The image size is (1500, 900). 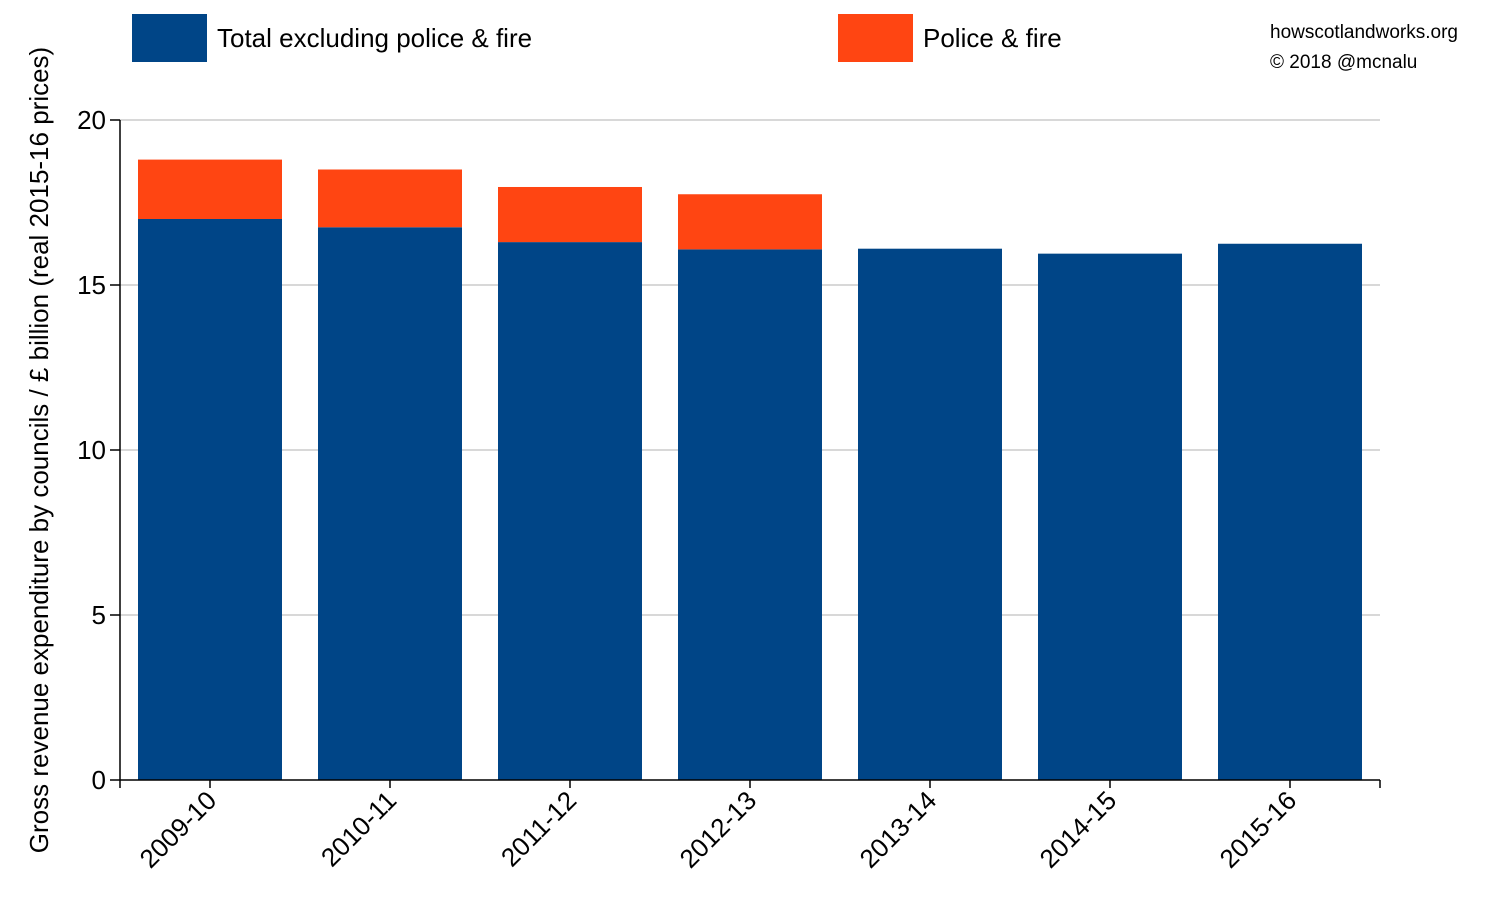 What do you see at coordinates (358, 828) in the screenshot?
I see `x-tick-label: 2010-11` at bounding box center [358, 828].